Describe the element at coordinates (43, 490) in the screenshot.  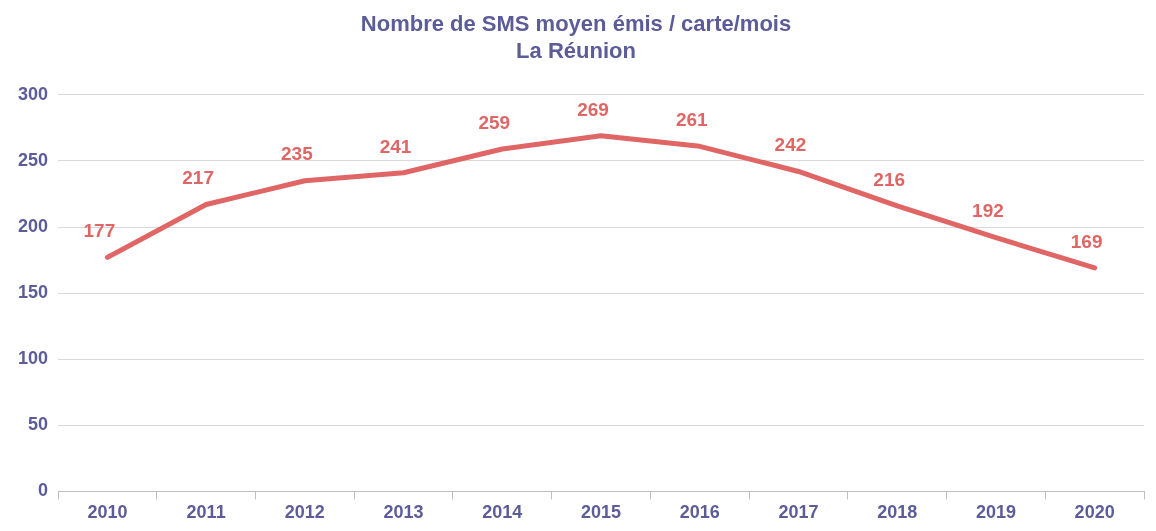
I see `y-tick-label: 0` at that location.